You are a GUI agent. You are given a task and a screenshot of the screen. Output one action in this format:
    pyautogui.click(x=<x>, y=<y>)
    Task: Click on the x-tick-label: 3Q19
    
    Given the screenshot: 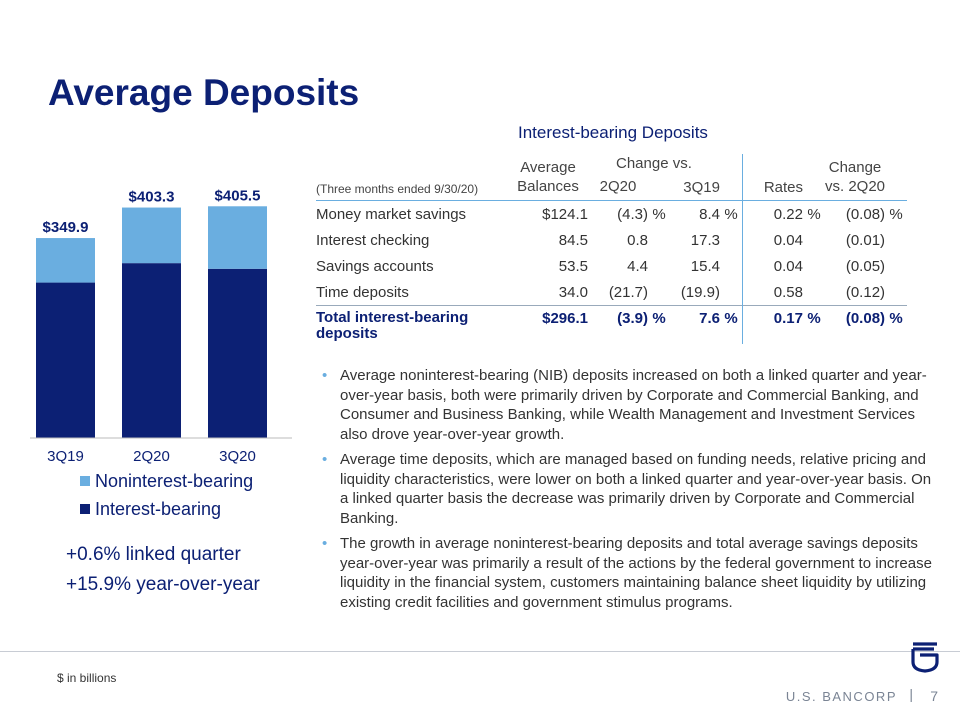 What is the action you would take?
    pyautogui.click(x=65, y=456)
    